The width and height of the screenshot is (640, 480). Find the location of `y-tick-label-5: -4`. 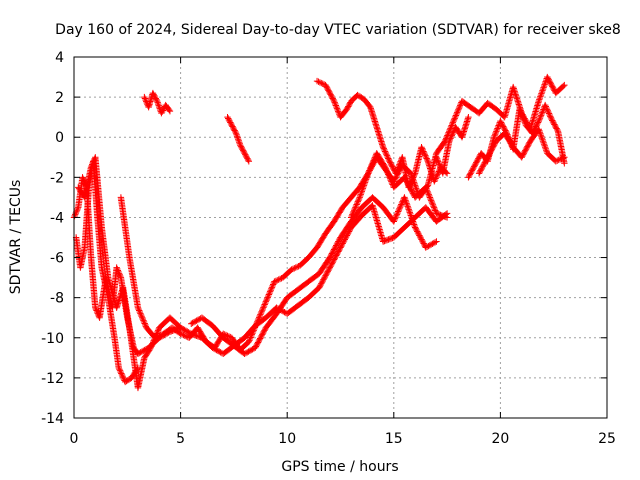

y-tick-label-5: -4 is located at coordinates (57, 218).